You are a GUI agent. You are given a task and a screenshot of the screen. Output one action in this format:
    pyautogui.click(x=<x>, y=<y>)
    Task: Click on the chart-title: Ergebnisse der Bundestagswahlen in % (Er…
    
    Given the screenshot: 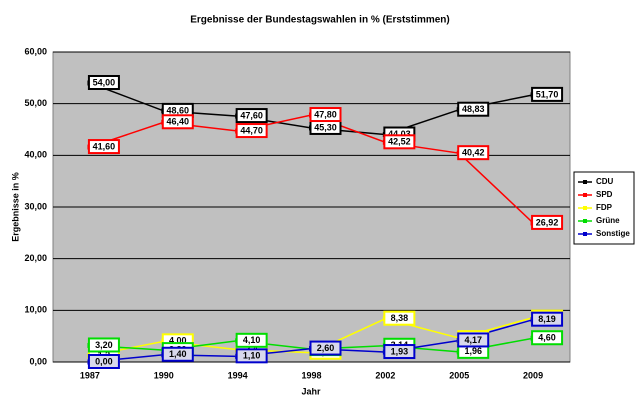 What is the action you would take?
    pyautogui.click(x=320, y=20)
    